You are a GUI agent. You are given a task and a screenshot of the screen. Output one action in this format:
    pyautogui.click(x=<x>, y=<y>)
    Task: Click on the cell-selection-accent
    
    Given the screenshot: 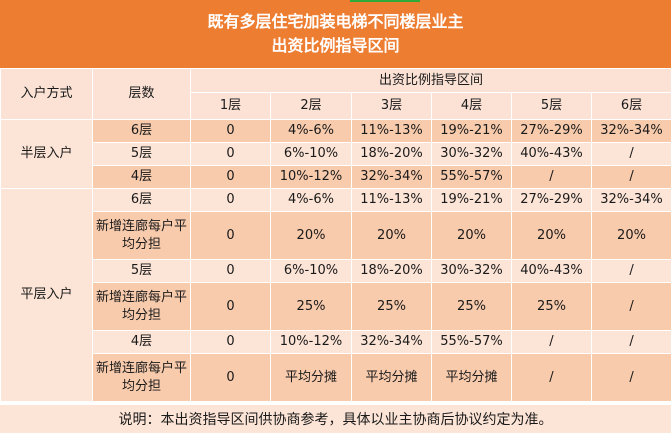 What is the action you would take?
    pyautogui.click(x=385, y=1)
    